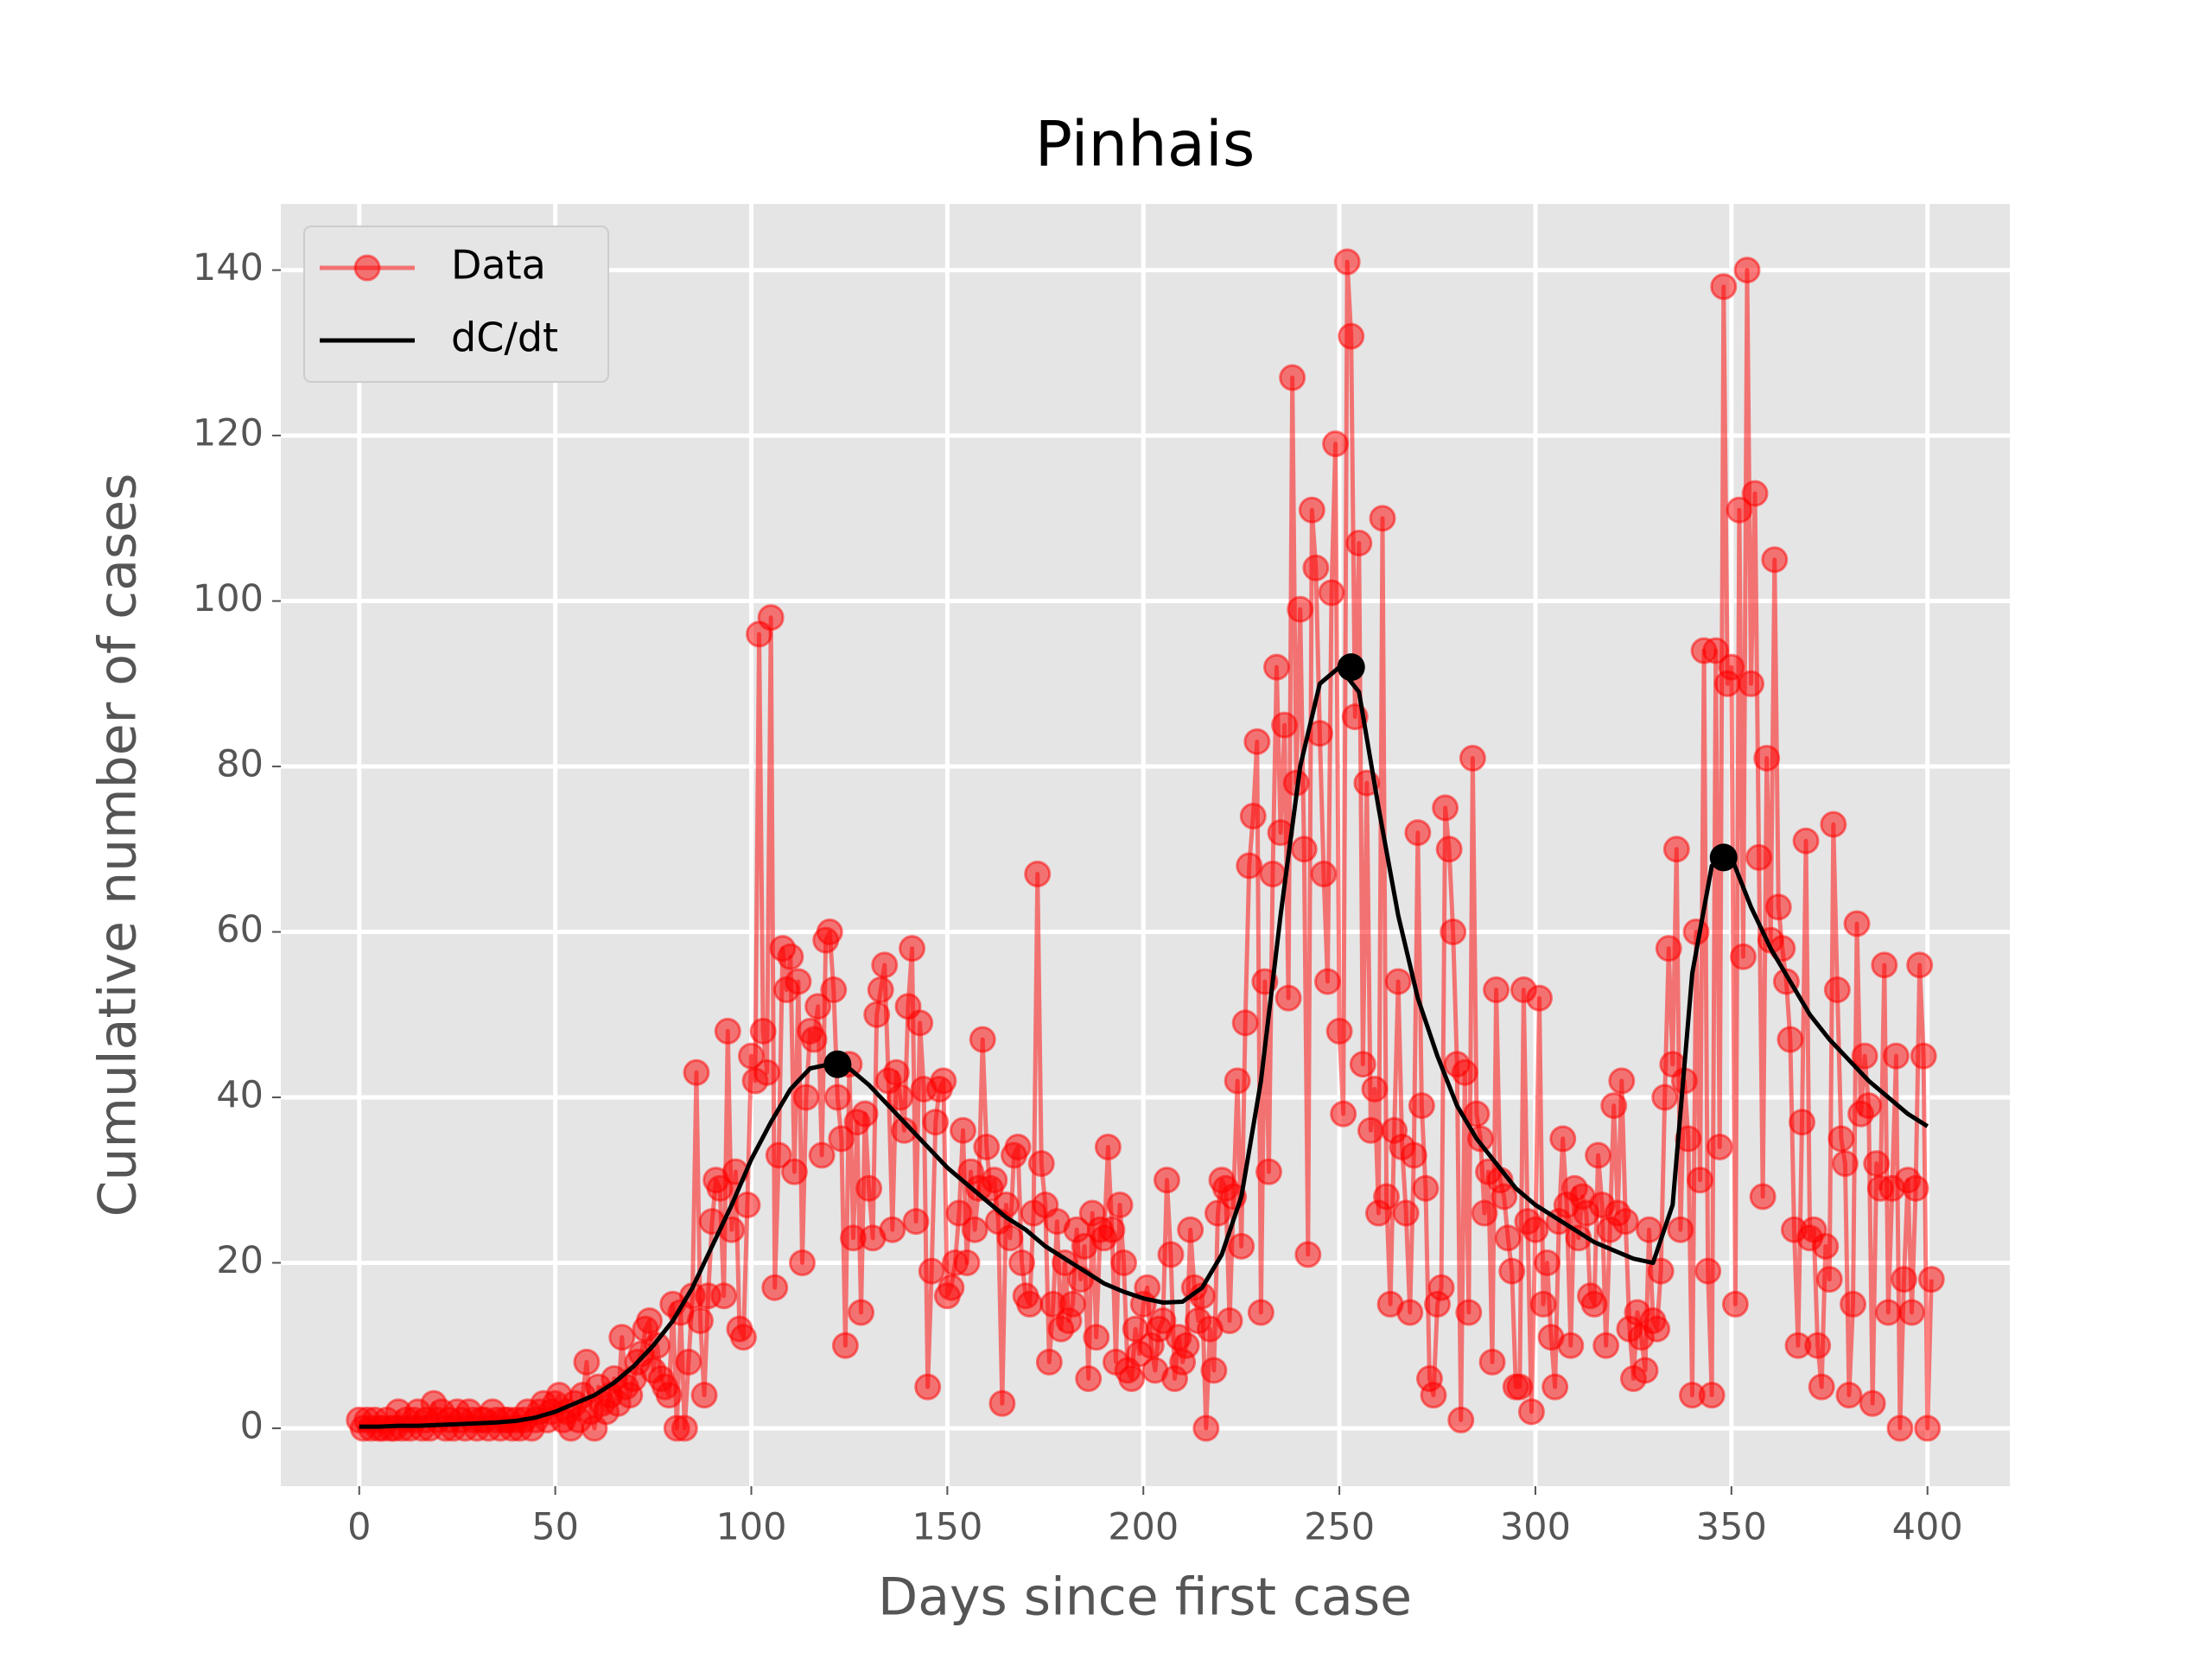  What do you see at coordinates (229, 598) in the screenshot?
I see `y-tick-label: 100` at bounding box center [229, 598].